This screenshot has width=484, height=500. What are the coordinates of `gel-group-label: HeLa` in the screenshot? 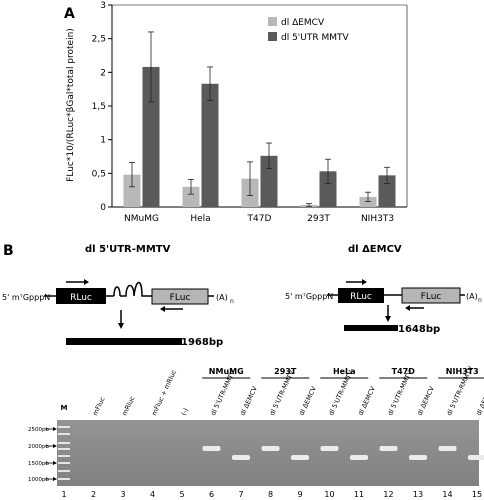 It's located at (344, 371).